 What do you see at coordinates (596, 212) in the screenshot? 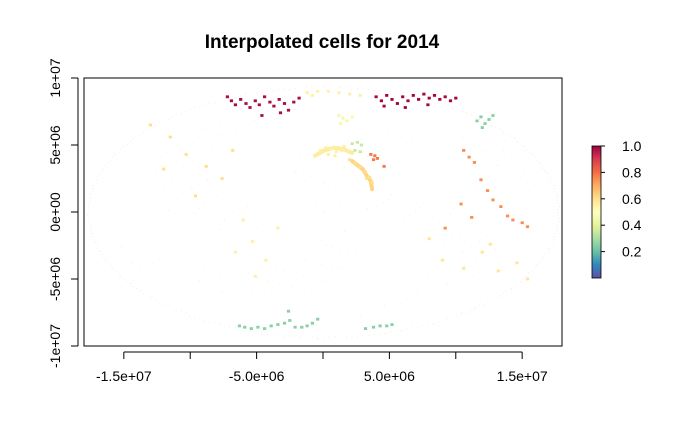
I see `legend-color-bar` at bounding box center [596, 212].